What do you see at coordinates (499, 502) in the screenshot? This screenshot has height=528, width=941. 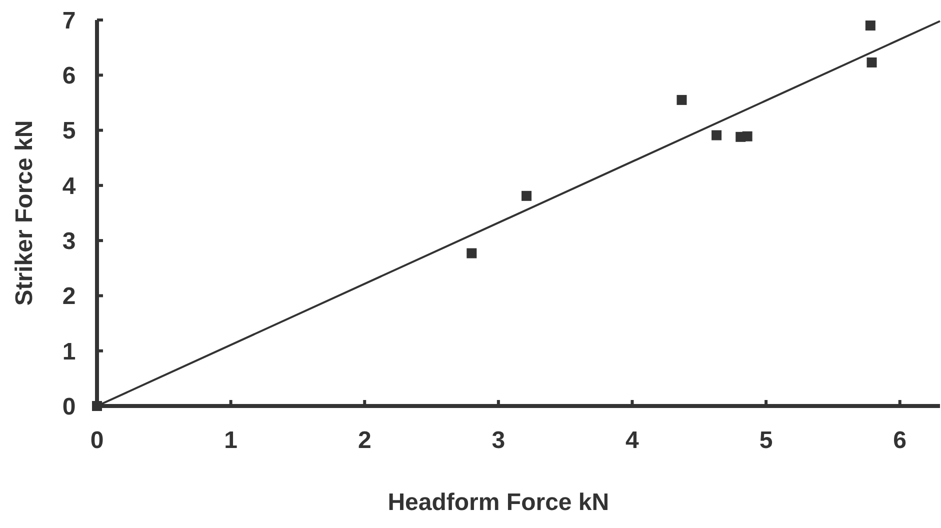 I see `x-axis-title: Headform Force kN` at bounding box center [499, 502].